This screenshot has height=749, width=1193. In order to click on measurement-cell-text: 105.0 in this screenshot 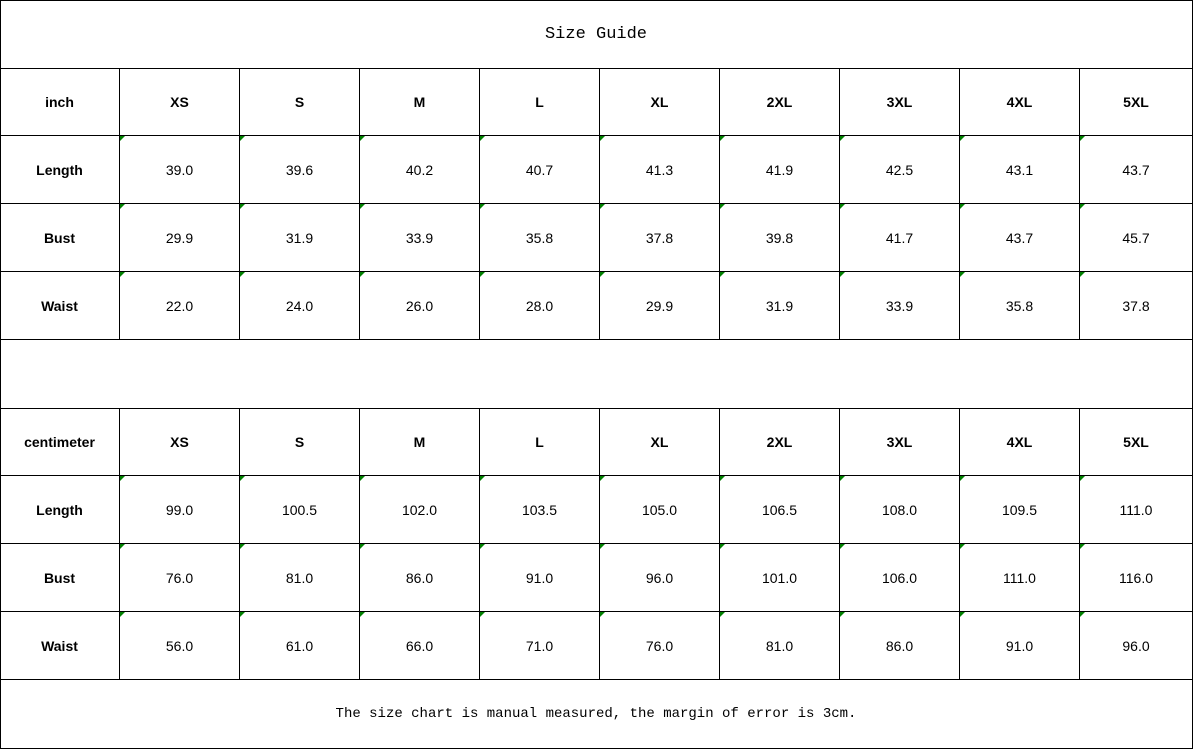, I will do `click(659, 509)`.